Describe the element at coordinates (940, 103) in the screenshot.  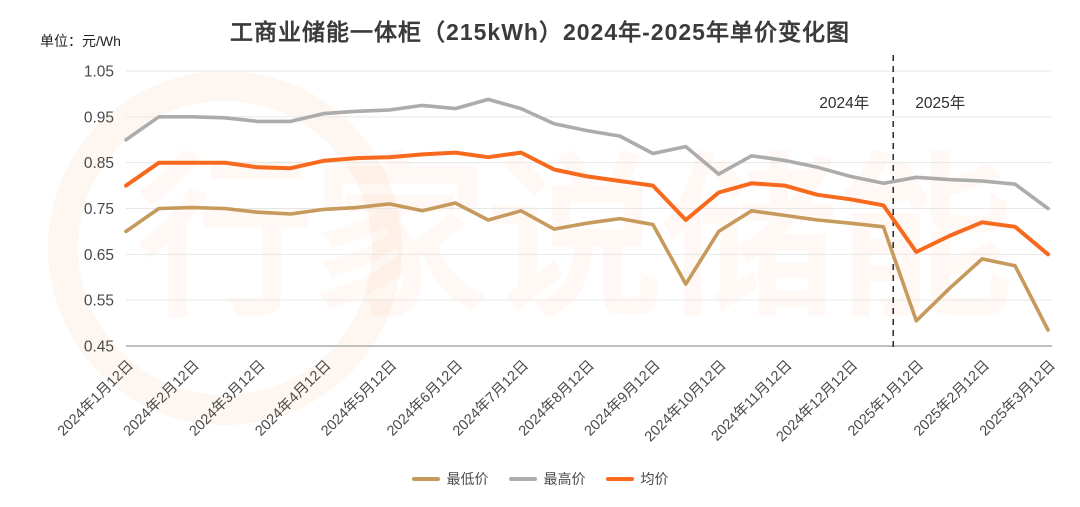
I see `annotation-year-2025: 2025年` at that location.